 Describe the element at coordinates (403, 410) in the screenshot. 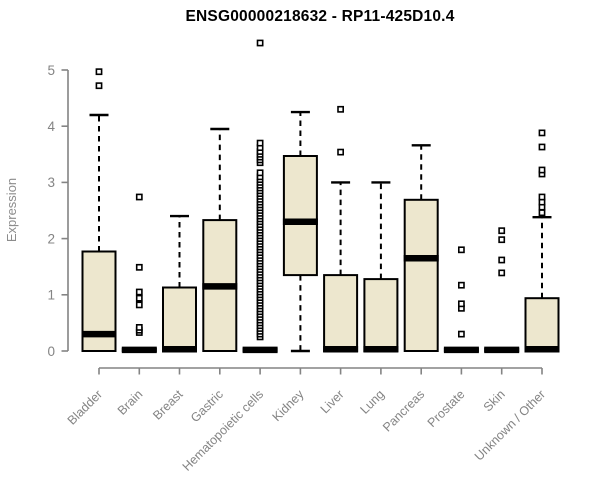

I see `x-tick-label-pancreas: Pancreas` at that location.